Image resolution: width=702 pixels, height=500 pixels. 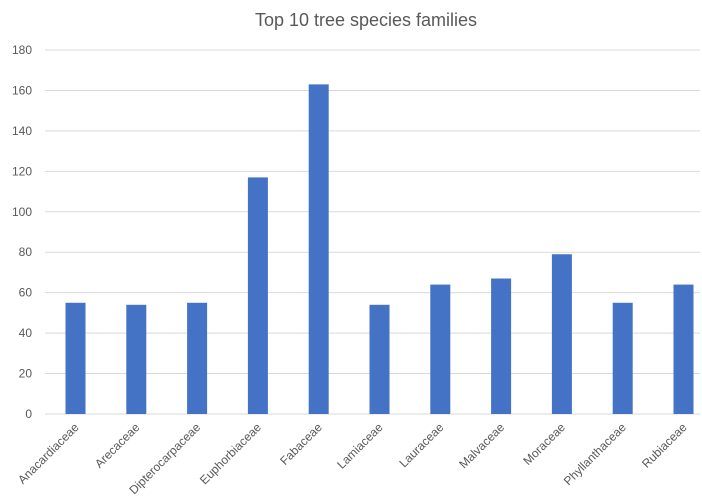 What do you see at coordinates (622, 358) in the screenshot?
I see `bar-phyllanthaceae` at bounding box center [622, 358].